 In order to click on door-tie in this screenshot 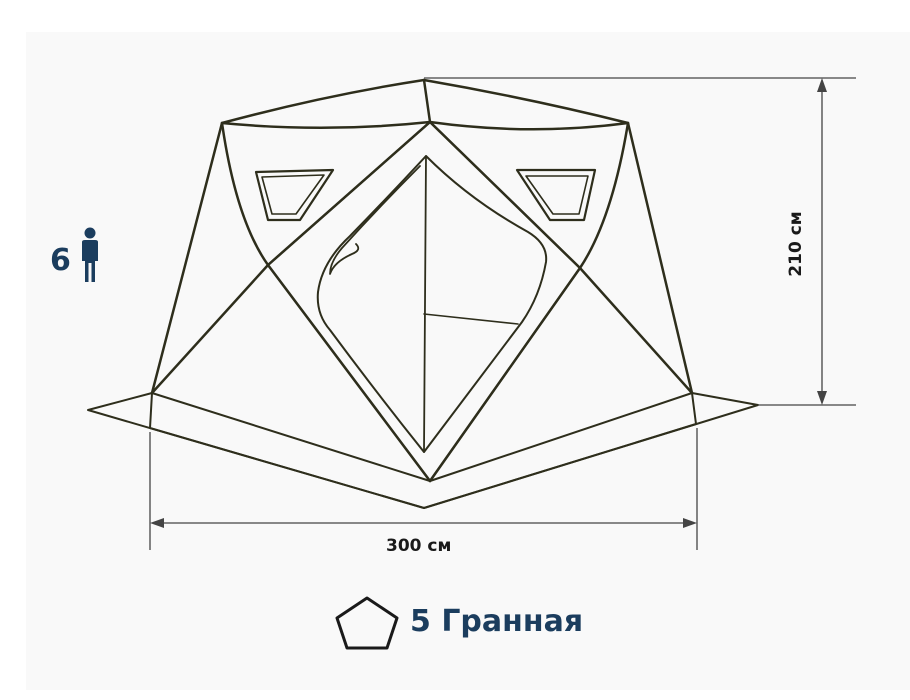, I will do `click(471, 319)`.